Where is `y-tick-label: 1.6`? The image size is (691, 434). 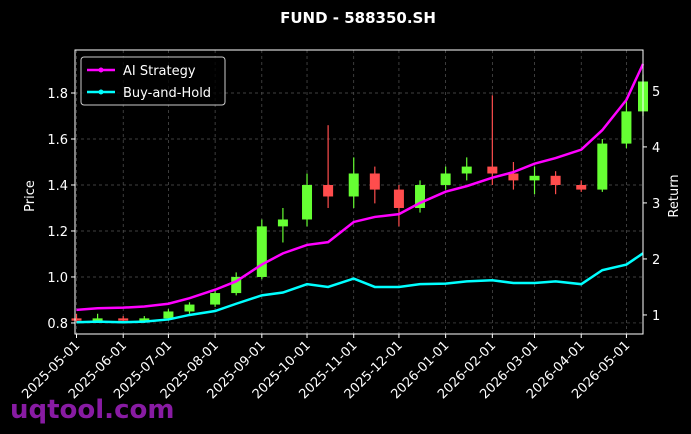
y-tick-label: 1.6 is located at coordinates (57, 140).